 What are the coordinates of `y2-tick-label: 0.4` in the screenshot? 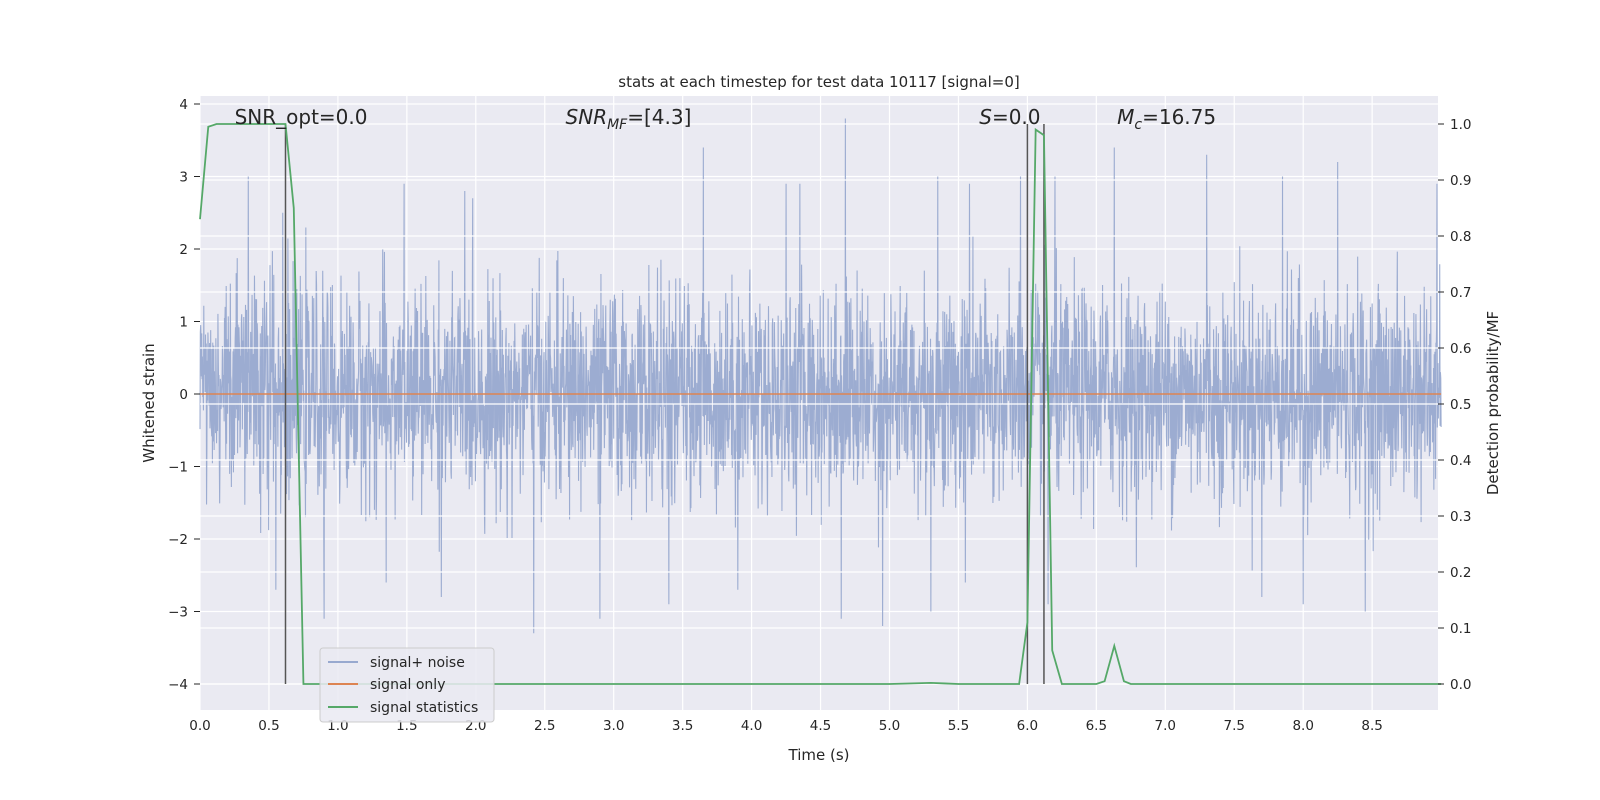 It's located at (1460, 461).